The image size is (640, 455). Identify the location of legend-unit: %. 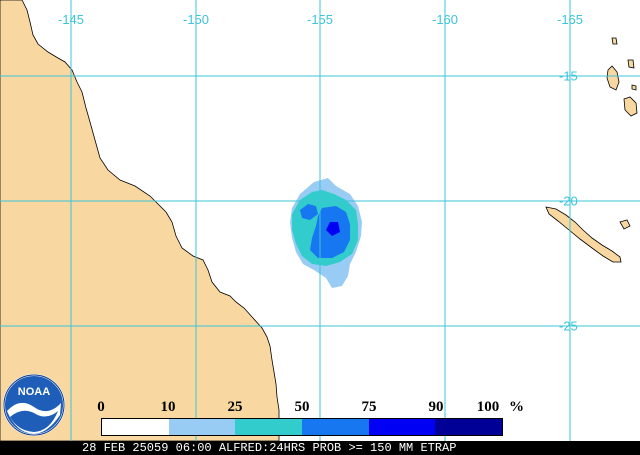
(516, 407).